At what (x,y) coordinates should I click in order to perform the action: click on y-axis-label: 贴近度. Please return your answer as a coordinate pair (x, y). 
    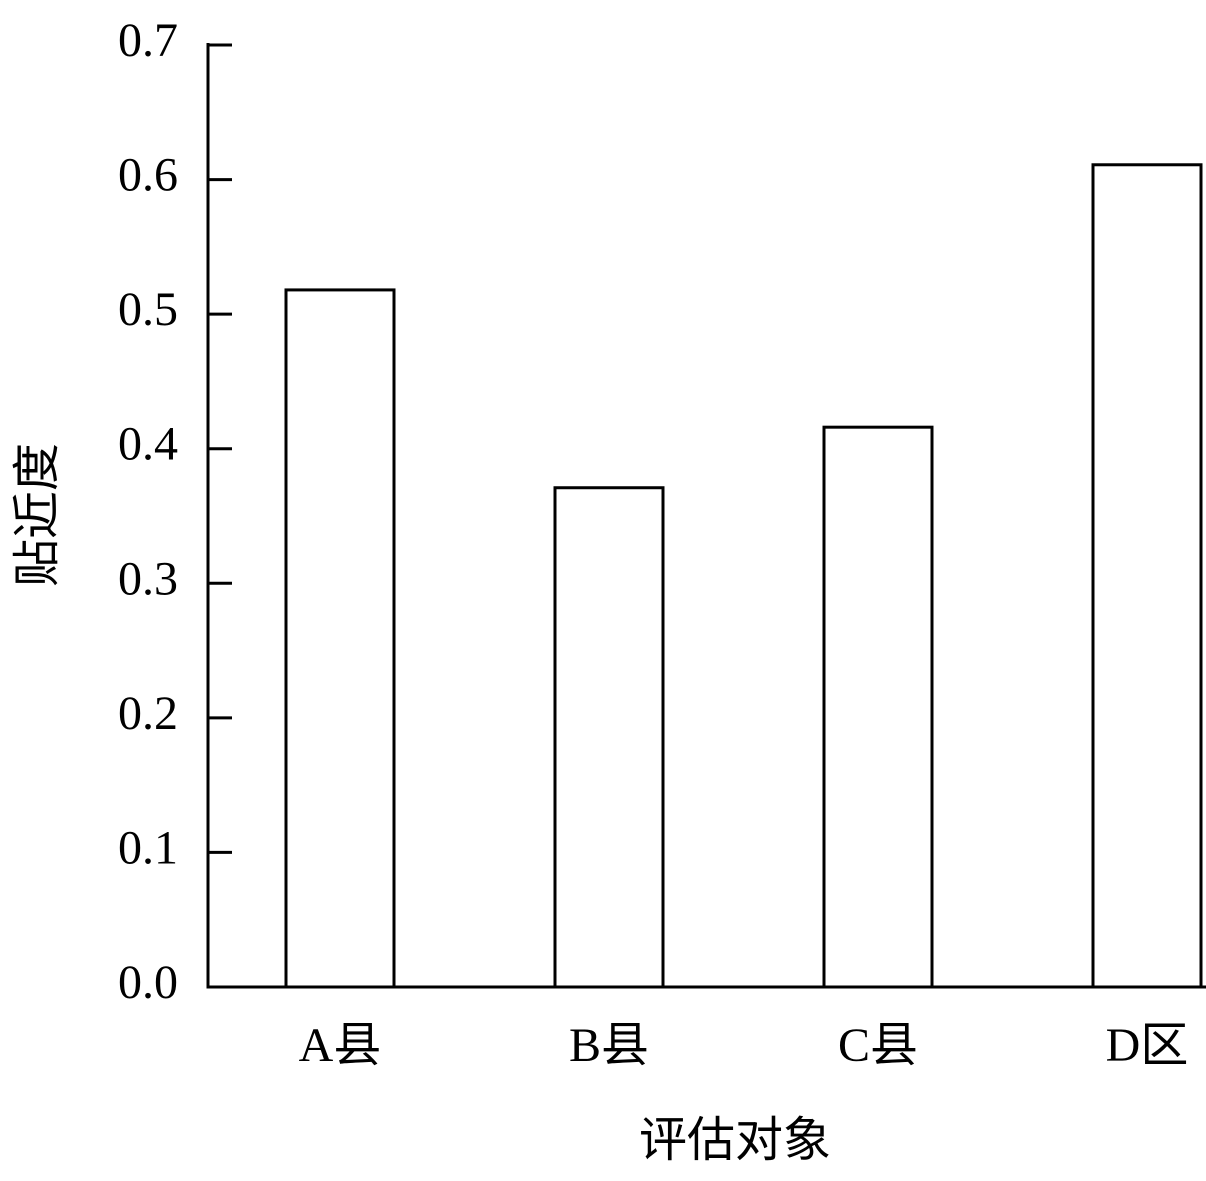
    Looking at the image, I should click on (37, 515).